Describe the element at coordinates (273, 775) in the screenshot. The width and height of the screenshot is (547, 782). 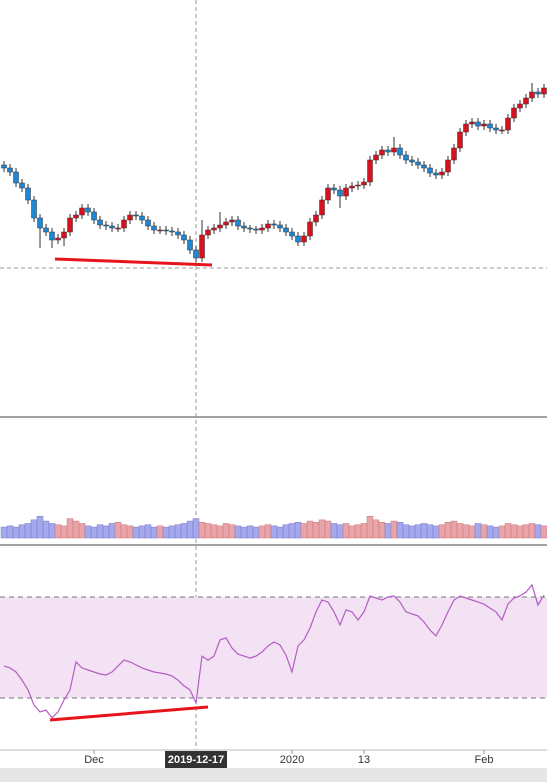
I see `scrollbar` at that location.